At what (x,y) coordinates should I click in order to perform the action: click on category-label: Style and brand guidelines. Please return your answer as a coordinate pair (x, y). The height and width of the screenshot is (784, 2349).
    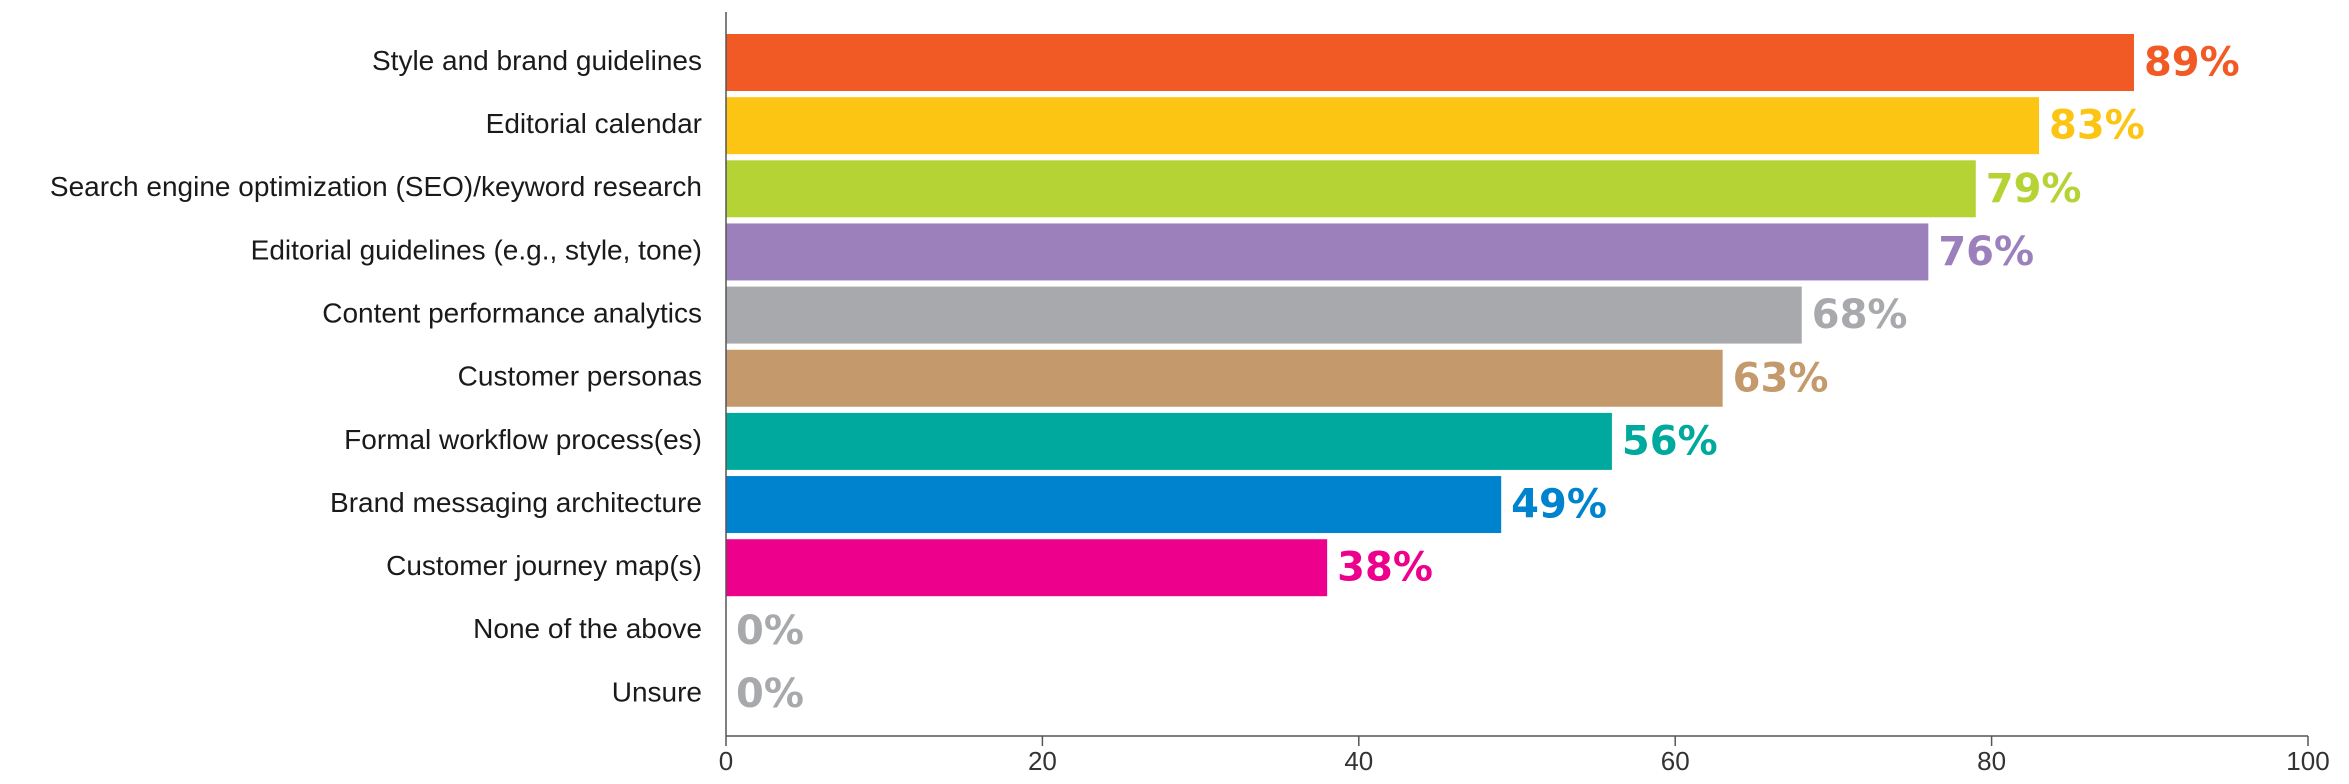
    Looking at the image, I should click on (537, 60).